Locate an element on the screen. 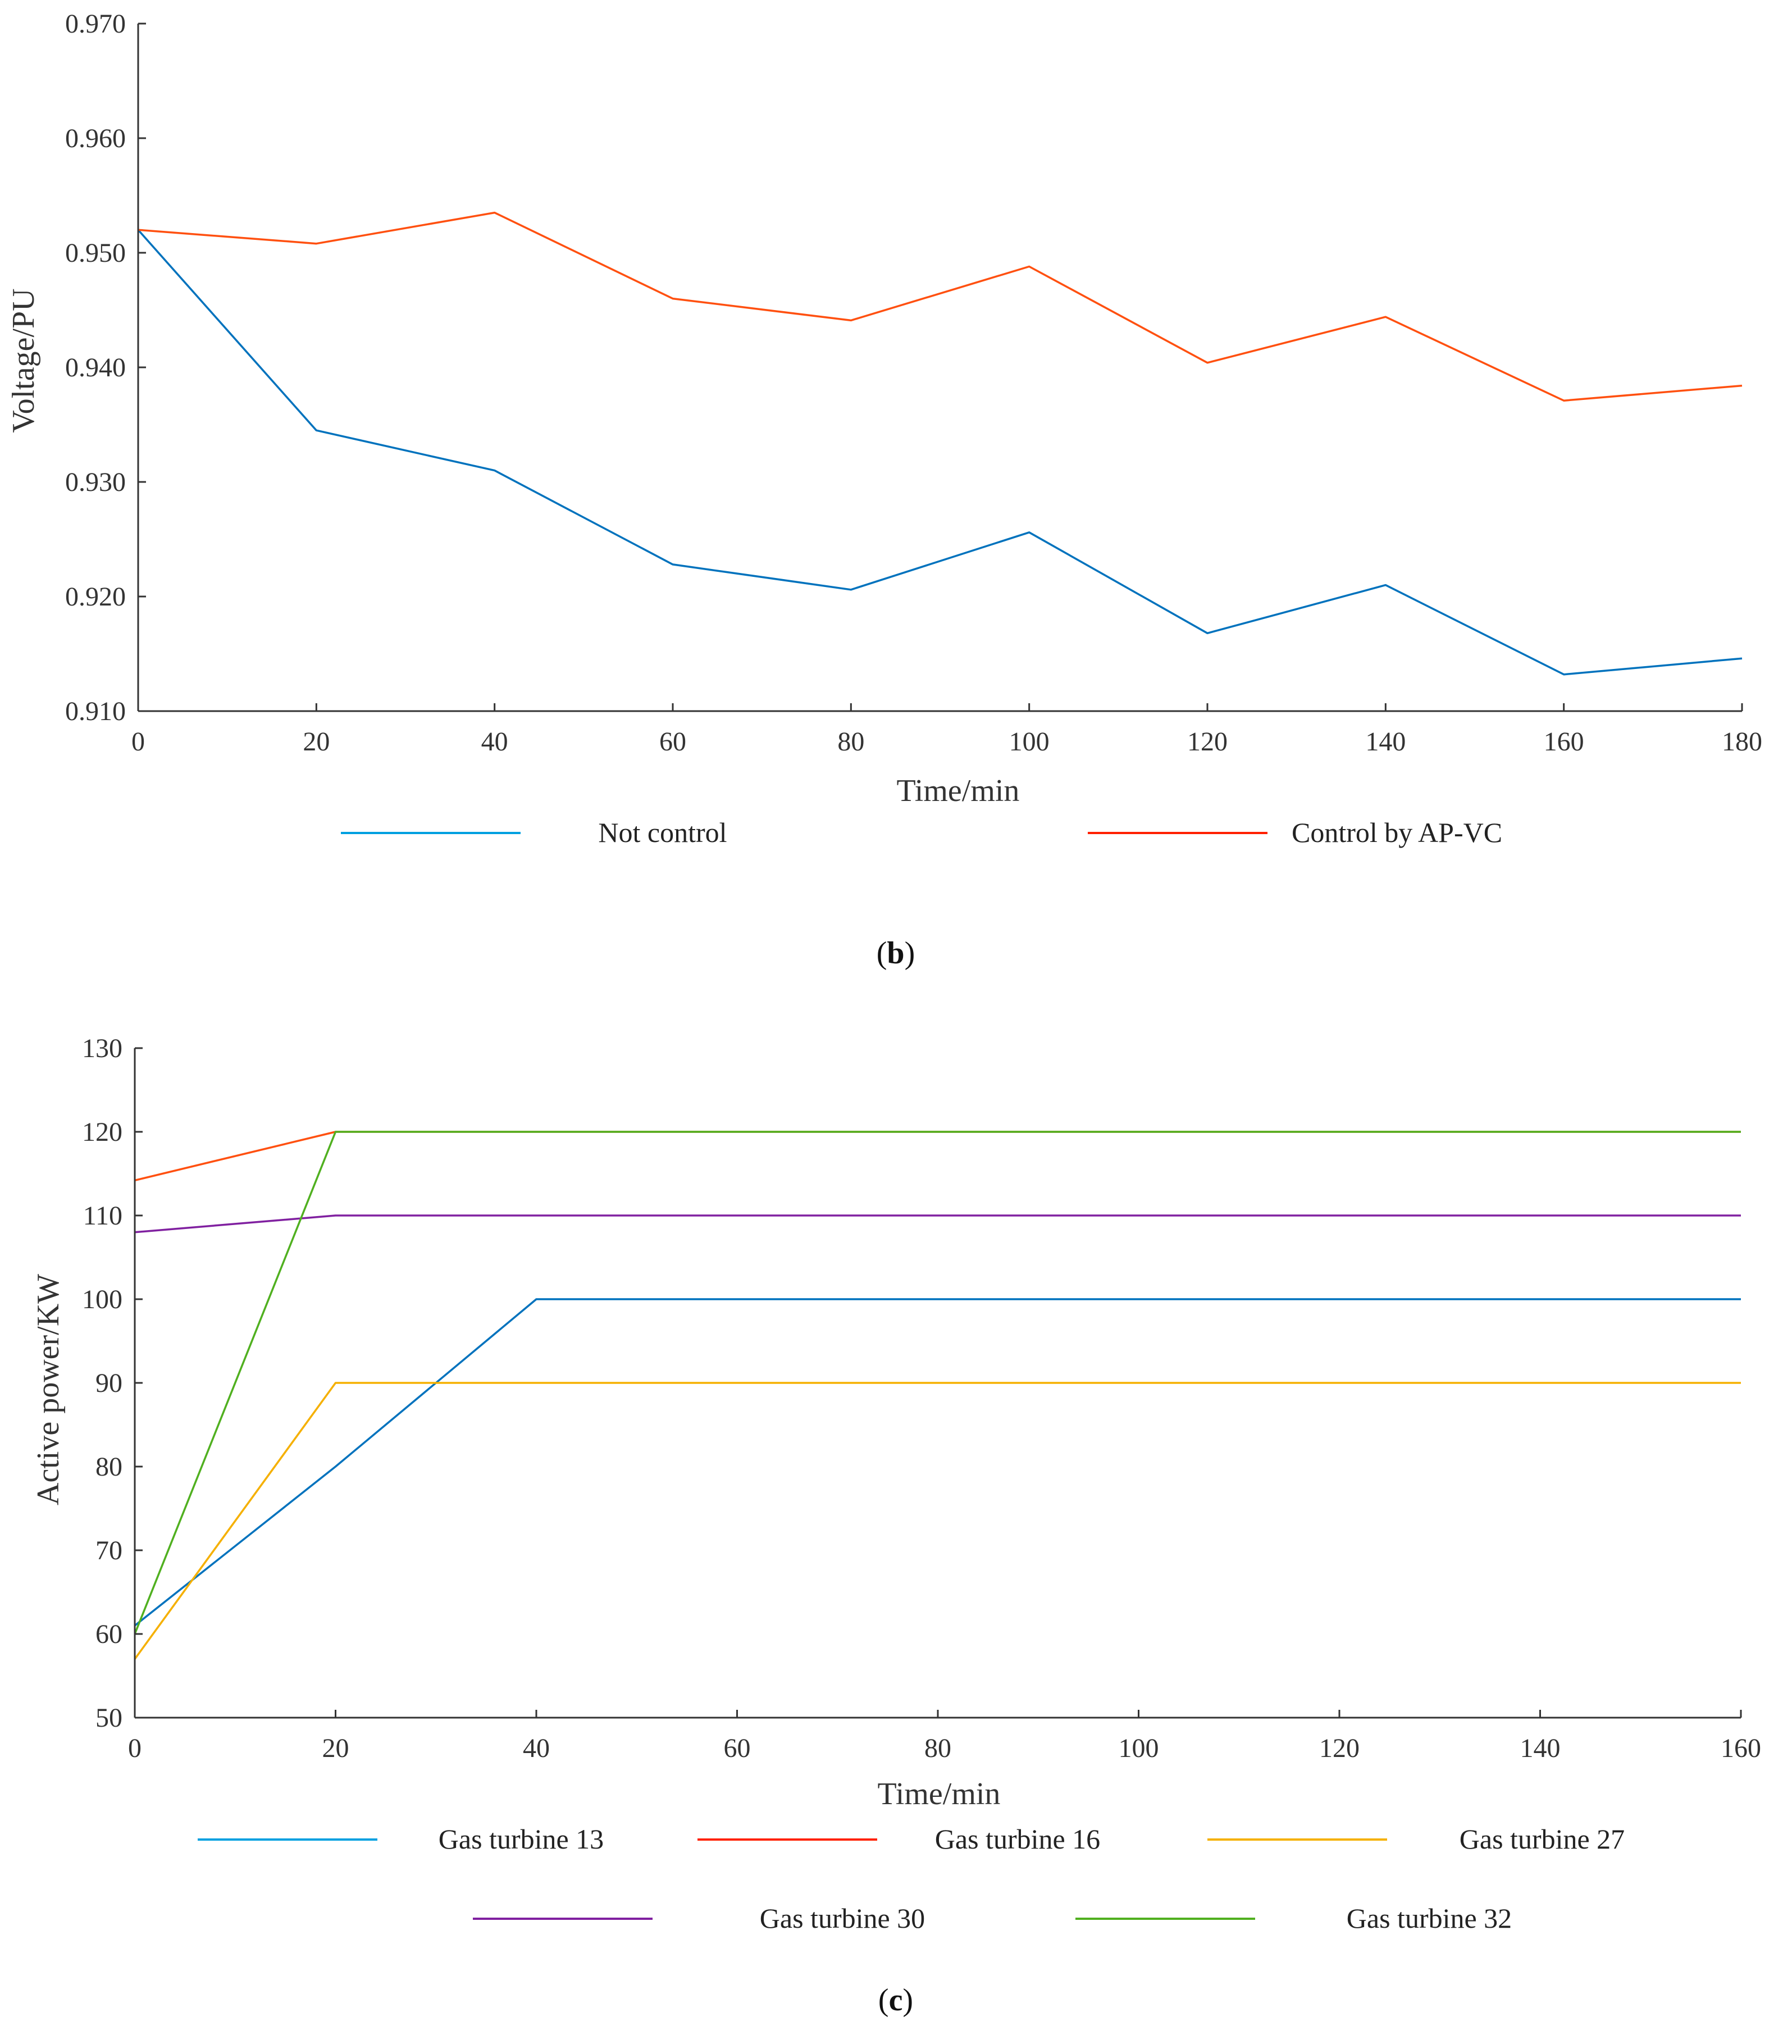 The image size is (1792, 2044). power-x-tick-label: 80 is located at coordinates (937, 1748).